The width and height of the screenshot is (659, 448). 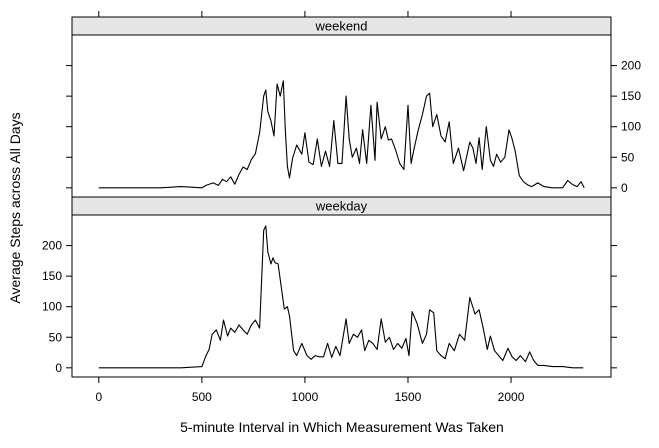 What do you see at coordinates (340, 26) in the screenshot?
I see `strip-label-weekend: weekend` at bounding box center [340, 26].